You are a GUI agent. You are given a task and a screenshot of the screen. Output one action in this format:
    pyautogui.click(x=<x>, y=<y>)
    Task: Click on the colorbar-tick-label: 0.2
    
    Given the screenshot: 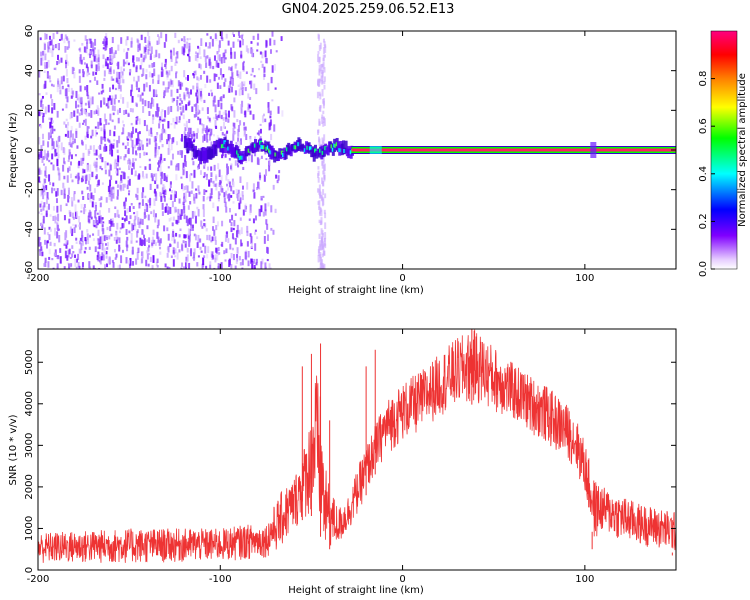 What is the action you would take?
    pyautogui.click(x=703, y=221)
    